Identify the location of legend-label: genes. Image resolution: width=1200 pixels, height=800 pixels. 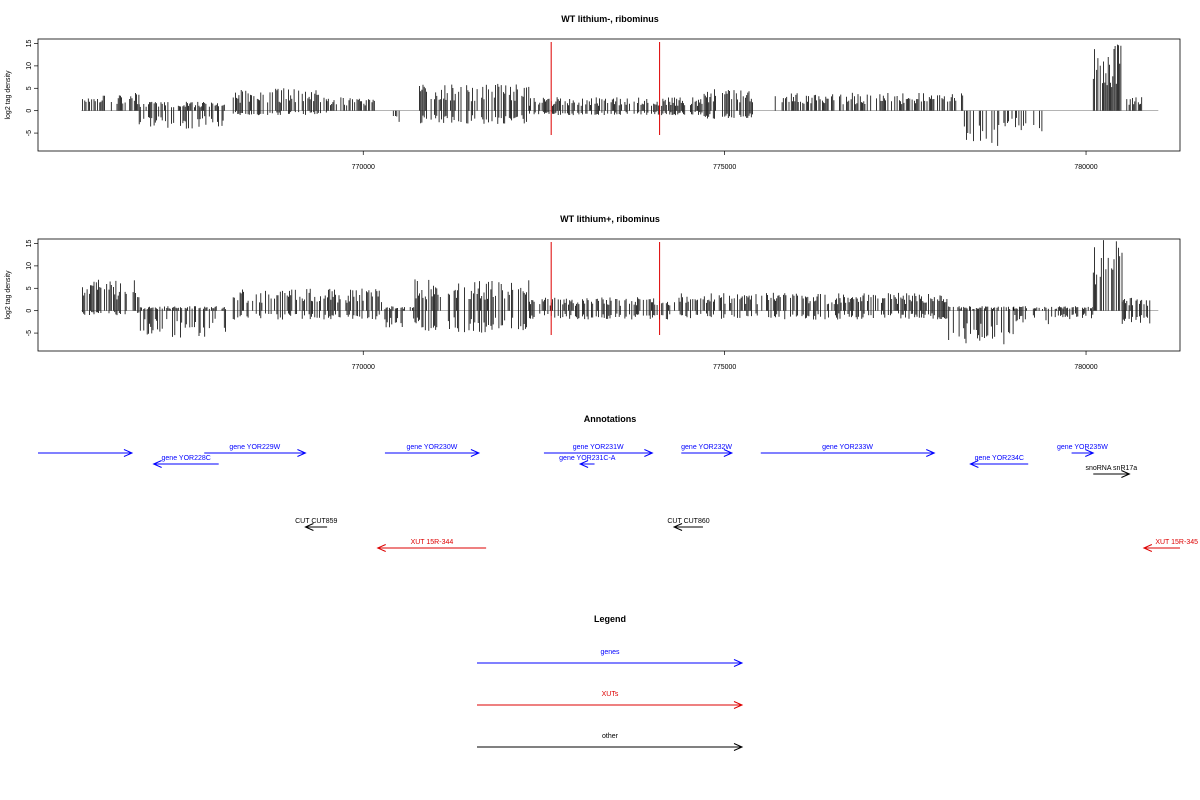
(610, 652).